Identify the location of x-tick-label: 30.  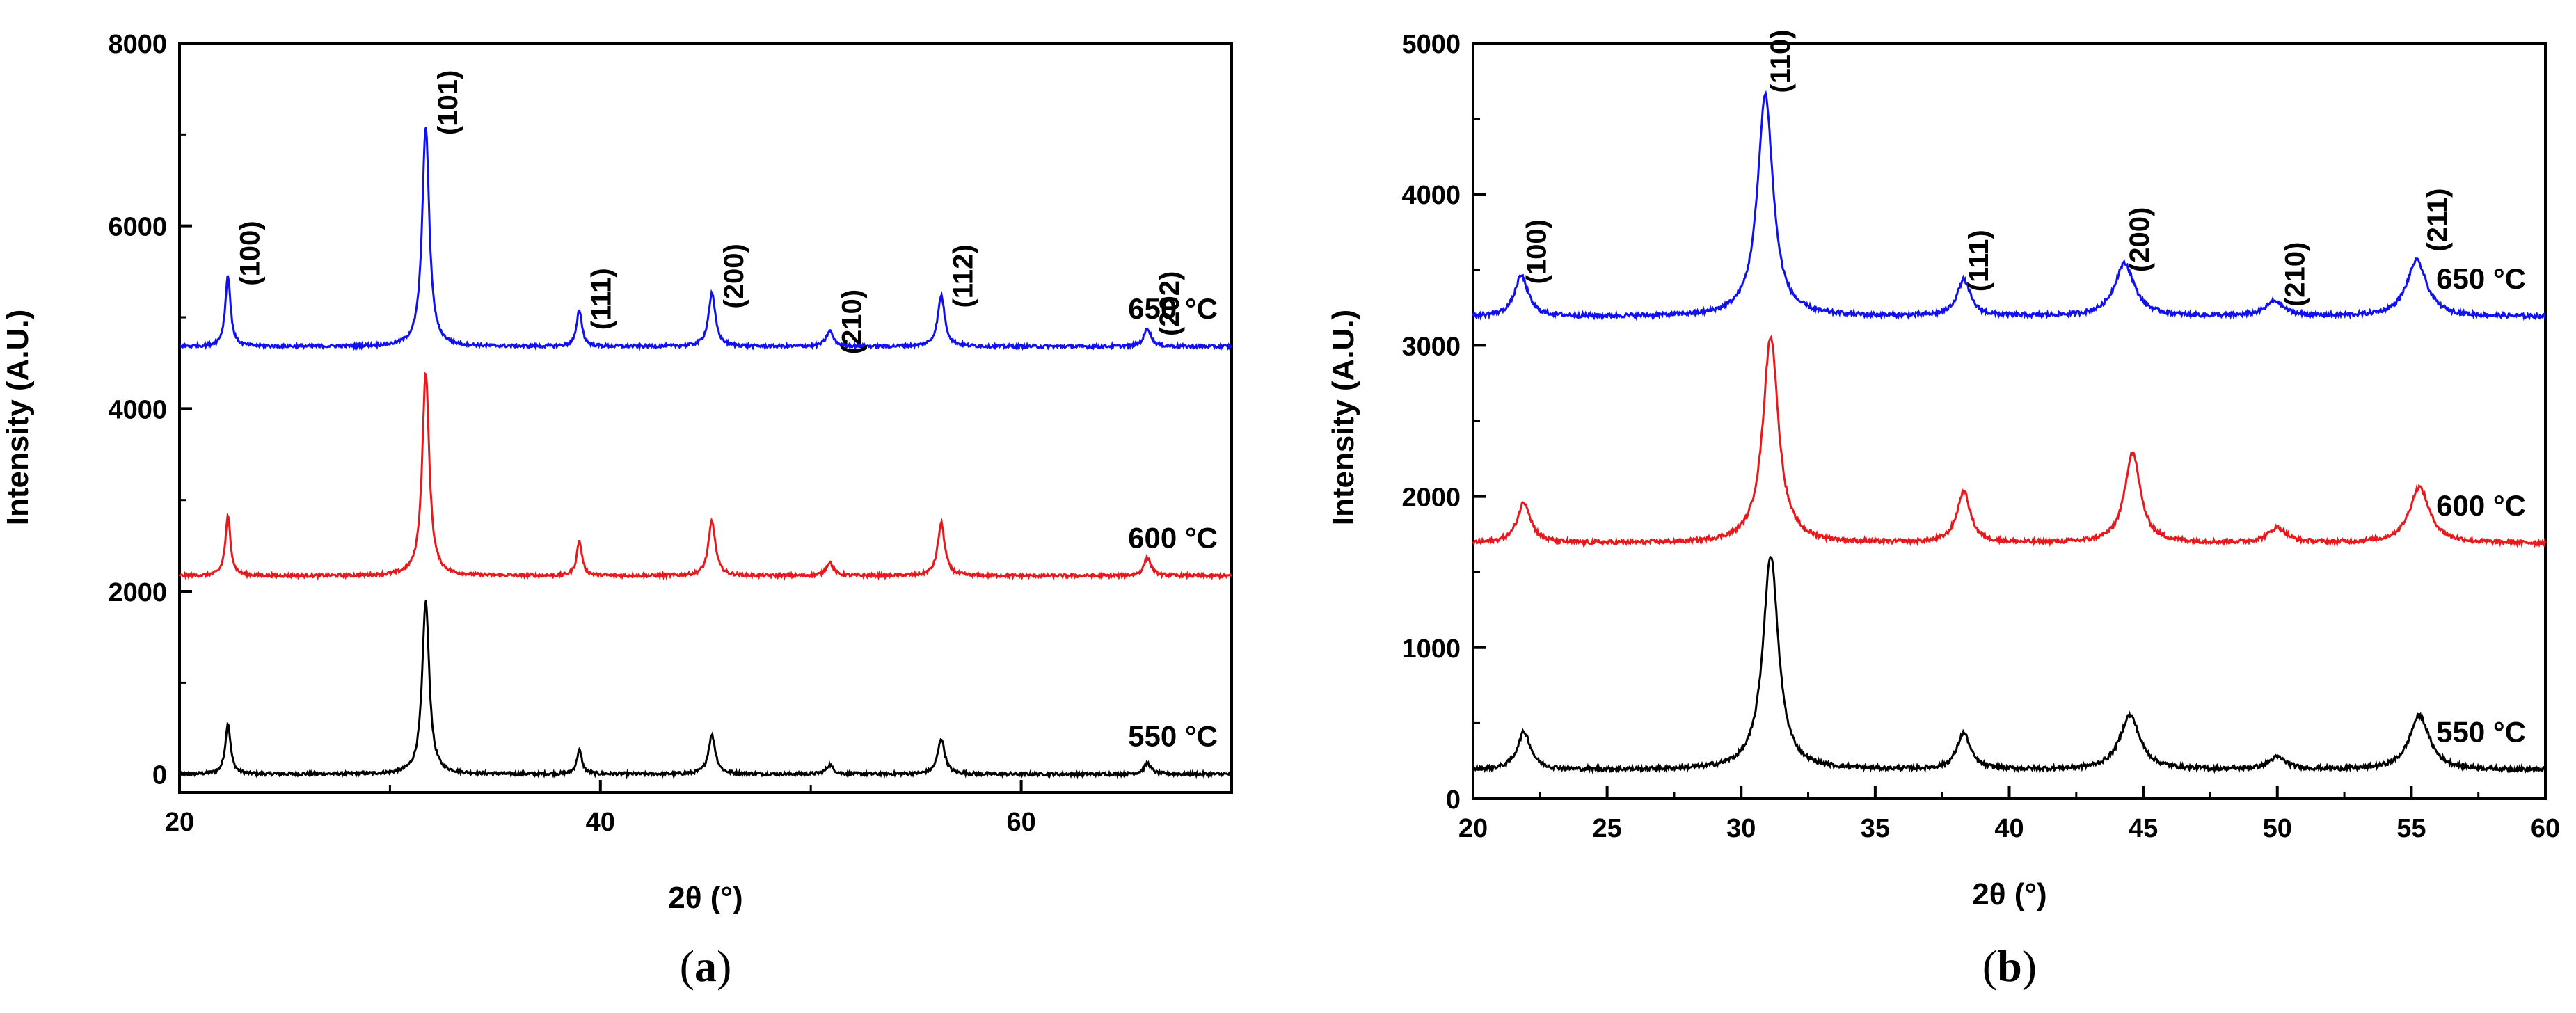
(1741, 828).